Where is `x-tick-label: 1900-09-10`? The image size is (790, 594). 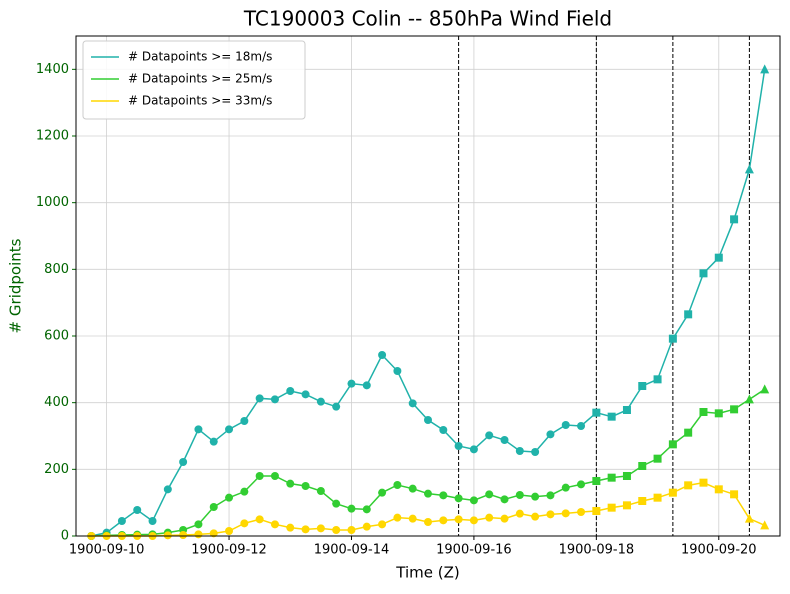
x-tick-label: 1900-09-10 is located at coordinates (107, 550).